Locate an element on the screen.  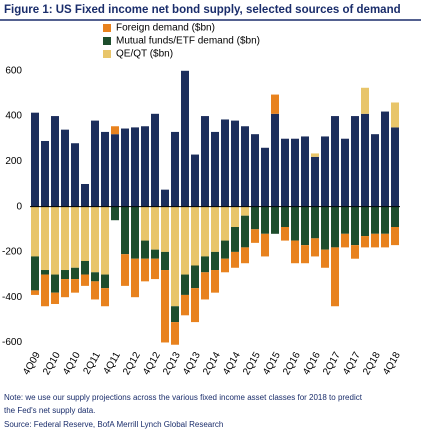
legend-label: QE/QT ($bn) is located at coordinates (144, 54).